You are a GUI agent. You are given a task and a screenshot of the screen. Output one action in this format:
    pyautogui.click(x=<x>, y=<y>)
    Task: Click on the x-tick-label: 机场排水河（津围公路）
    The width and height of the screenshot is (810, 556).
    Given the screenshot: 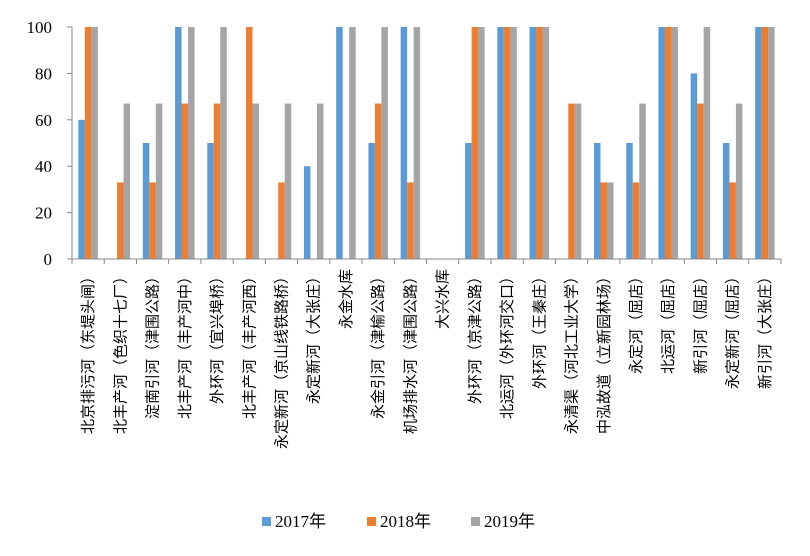 What is the action you would take?
    pyautogui.click(x=410, y=351)
    